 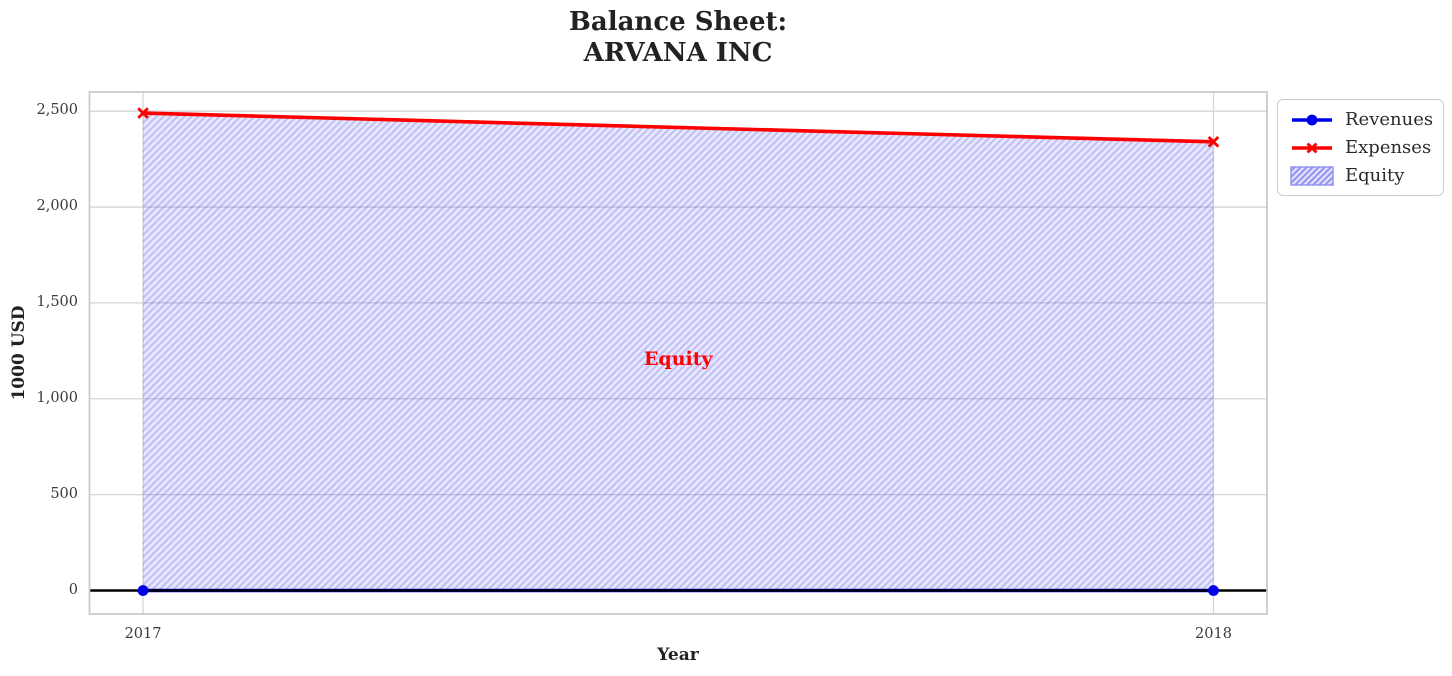 I want to click on y-axis-label: 1000 USD, so click(x=19, y=353).